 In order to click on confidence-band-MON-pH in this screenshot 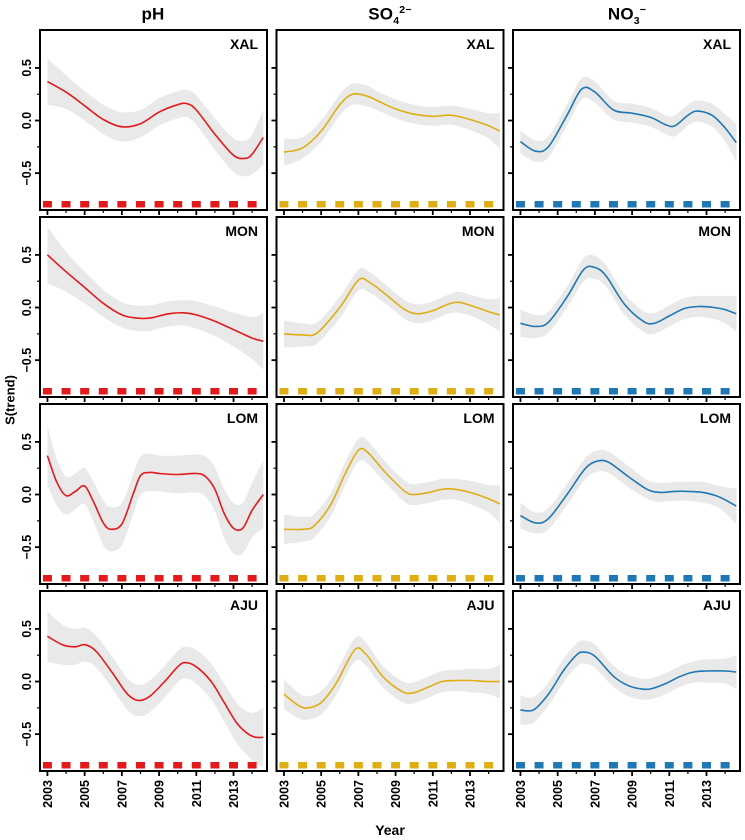, I will do `click(155, 298)`.